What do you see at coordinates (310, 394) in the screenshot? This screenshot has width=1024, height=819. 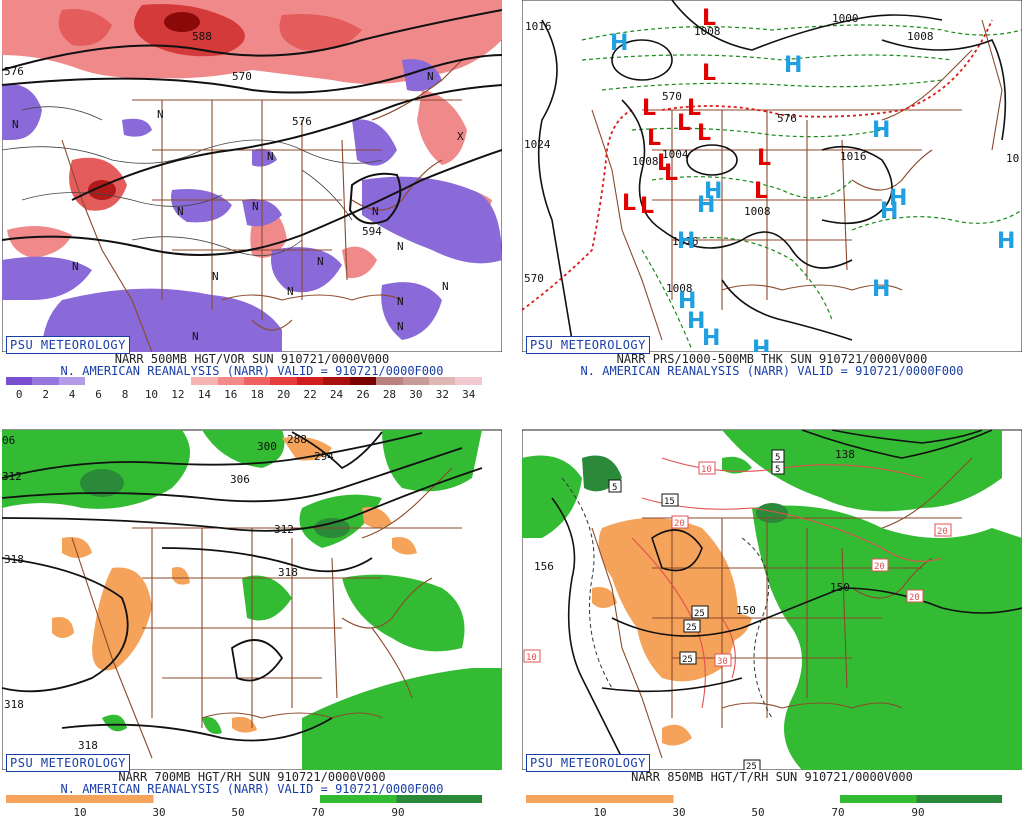 I see `legend-tick-label: 22` at bounding box center [310, 394].